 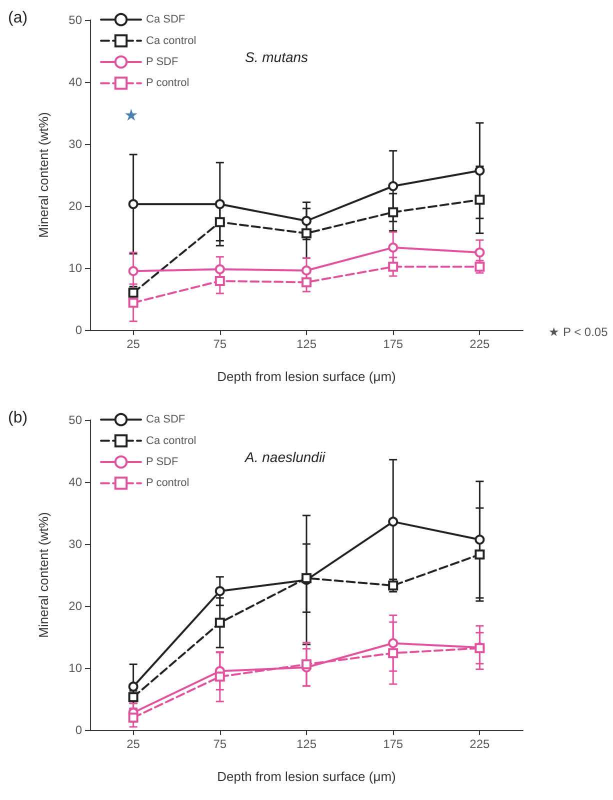 I want to click on text: ★ P < 0.05, so click(x=578, y=332).